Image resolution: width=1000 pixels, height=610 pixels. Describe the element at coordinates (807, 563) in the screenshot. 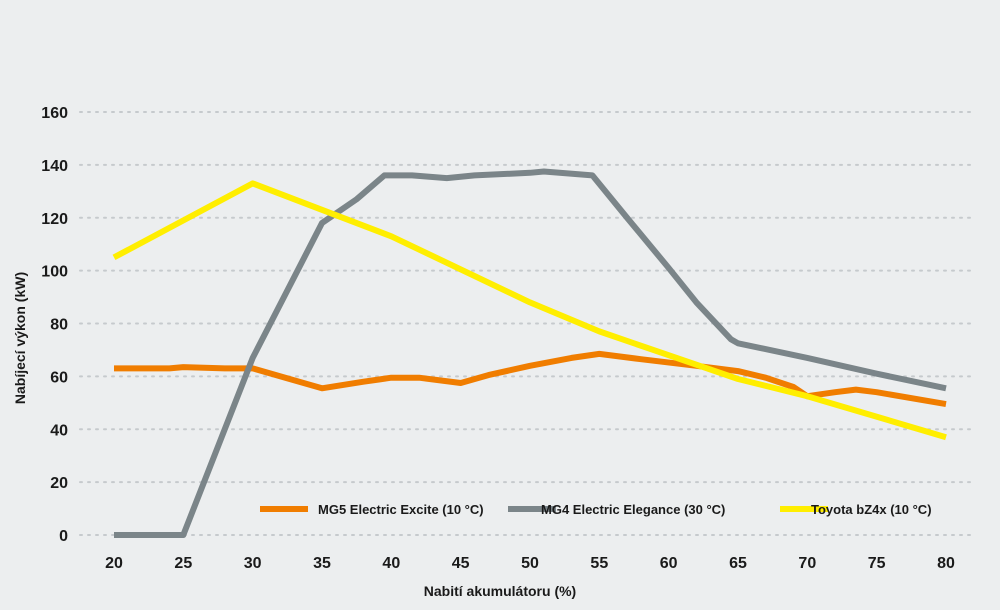

I see `x-tick-label: 70` at that location.